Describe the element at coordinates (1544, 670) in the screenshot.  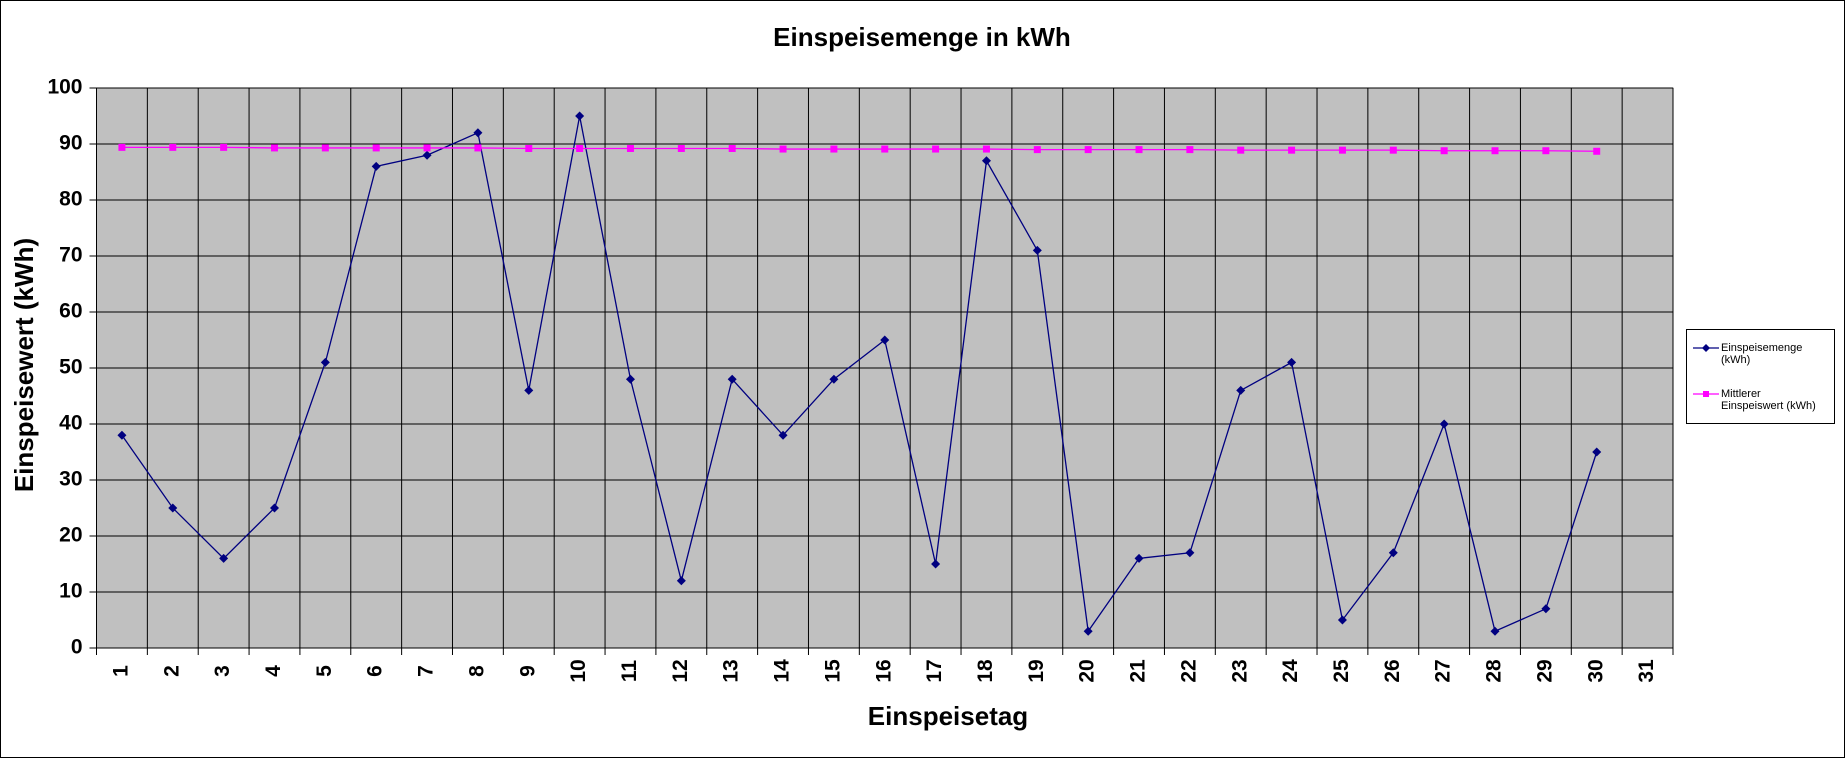
I see `x-tick-label: 29` at that location.